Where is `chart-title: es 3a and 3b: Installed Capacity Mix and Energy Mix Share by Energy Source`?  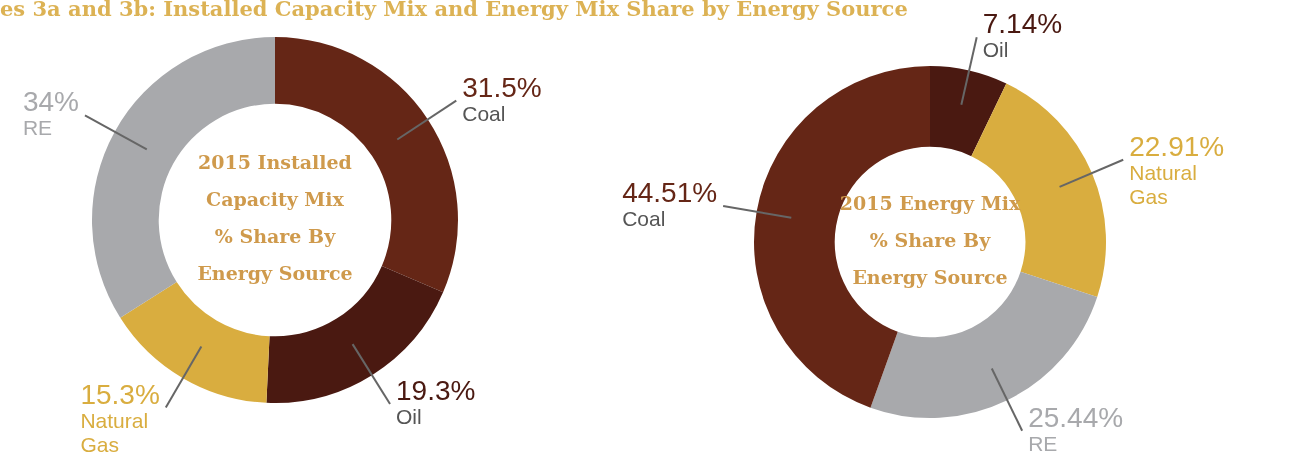
chart-title: es 3a and 3b: Installed Capacity Mix and Energy Mix Share by Energy Source is located at coordinates (454, 10).